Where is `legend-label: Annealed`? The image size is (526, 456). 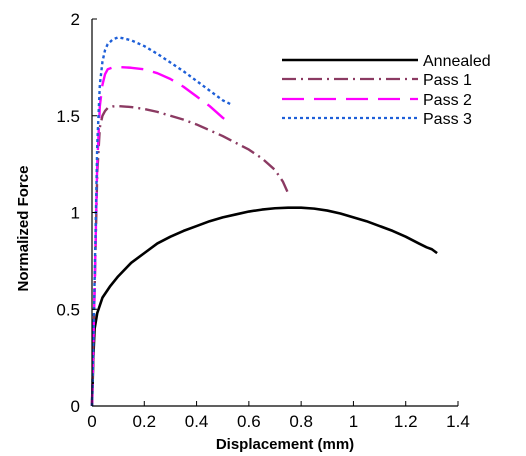
legend-label: Annealed is located at coordinates (457, 61).